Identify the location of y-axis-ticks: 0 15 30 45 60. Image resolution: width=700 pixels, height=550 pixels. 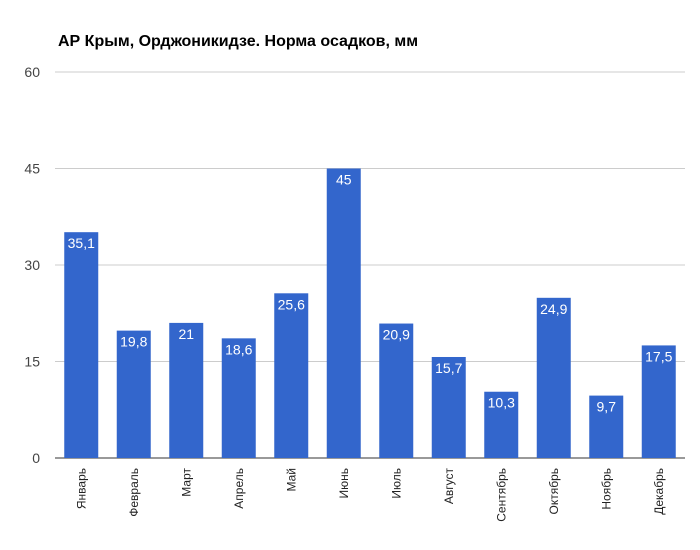
(32, 265).